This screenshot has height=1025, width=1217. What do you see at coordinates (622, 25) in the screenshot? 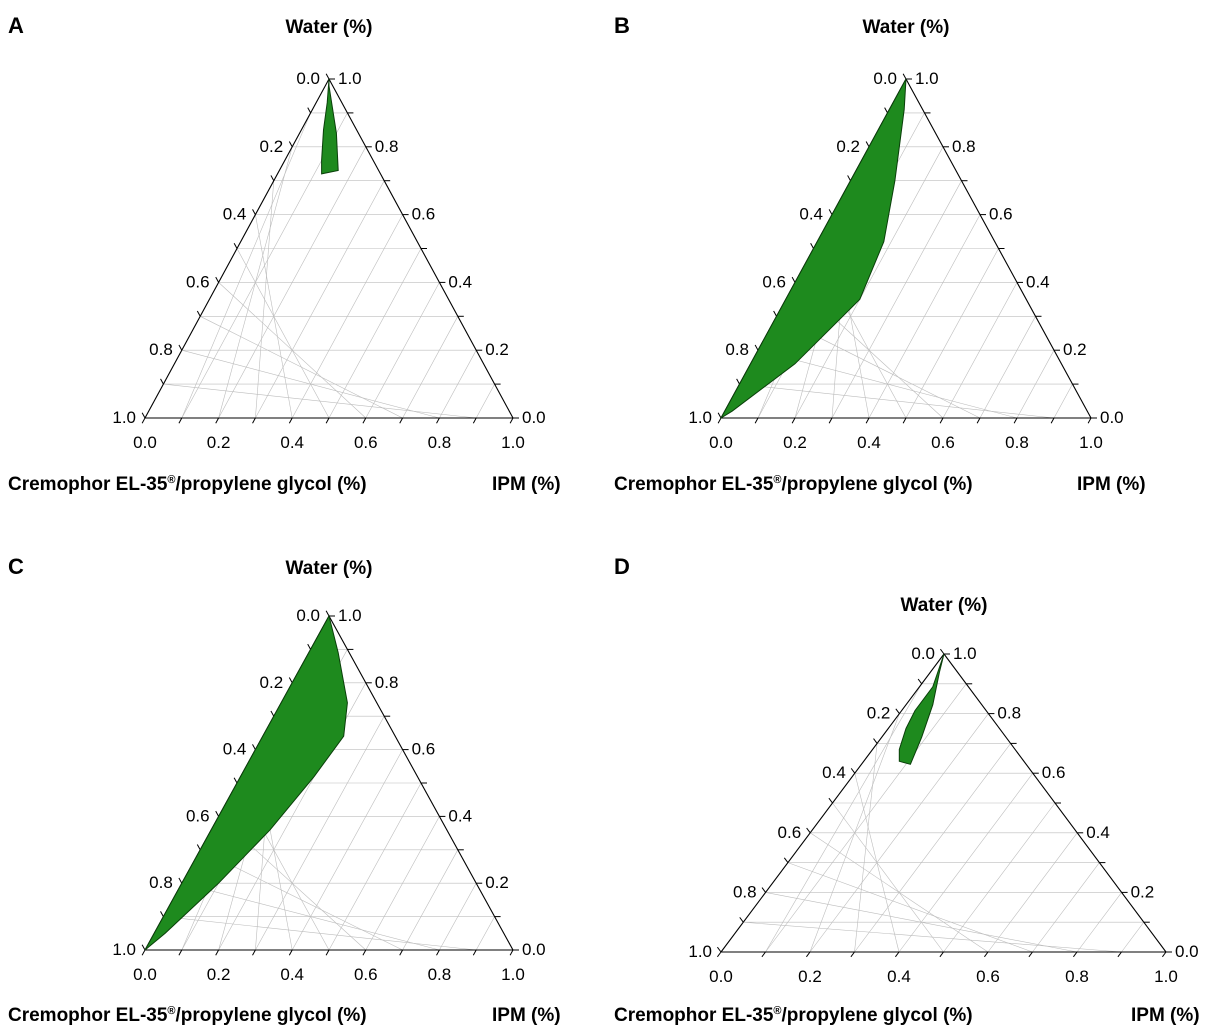
I see `panel-letter: B` at bounding box center [622, 25].